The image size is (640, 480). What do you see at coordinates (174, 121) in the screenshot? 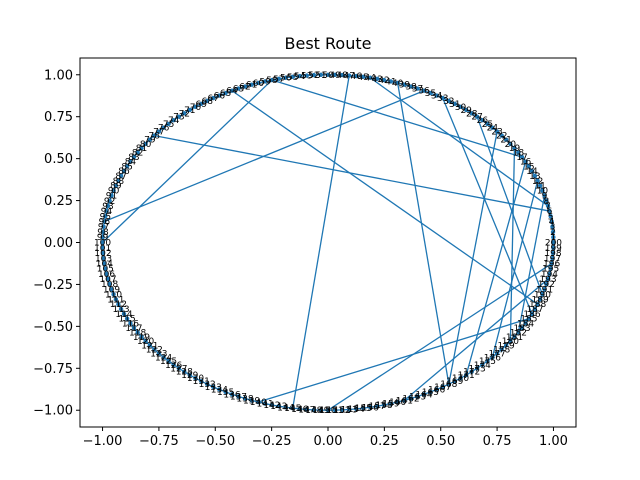
I see `city-index-label: 74` at bounding box center [174, 121].